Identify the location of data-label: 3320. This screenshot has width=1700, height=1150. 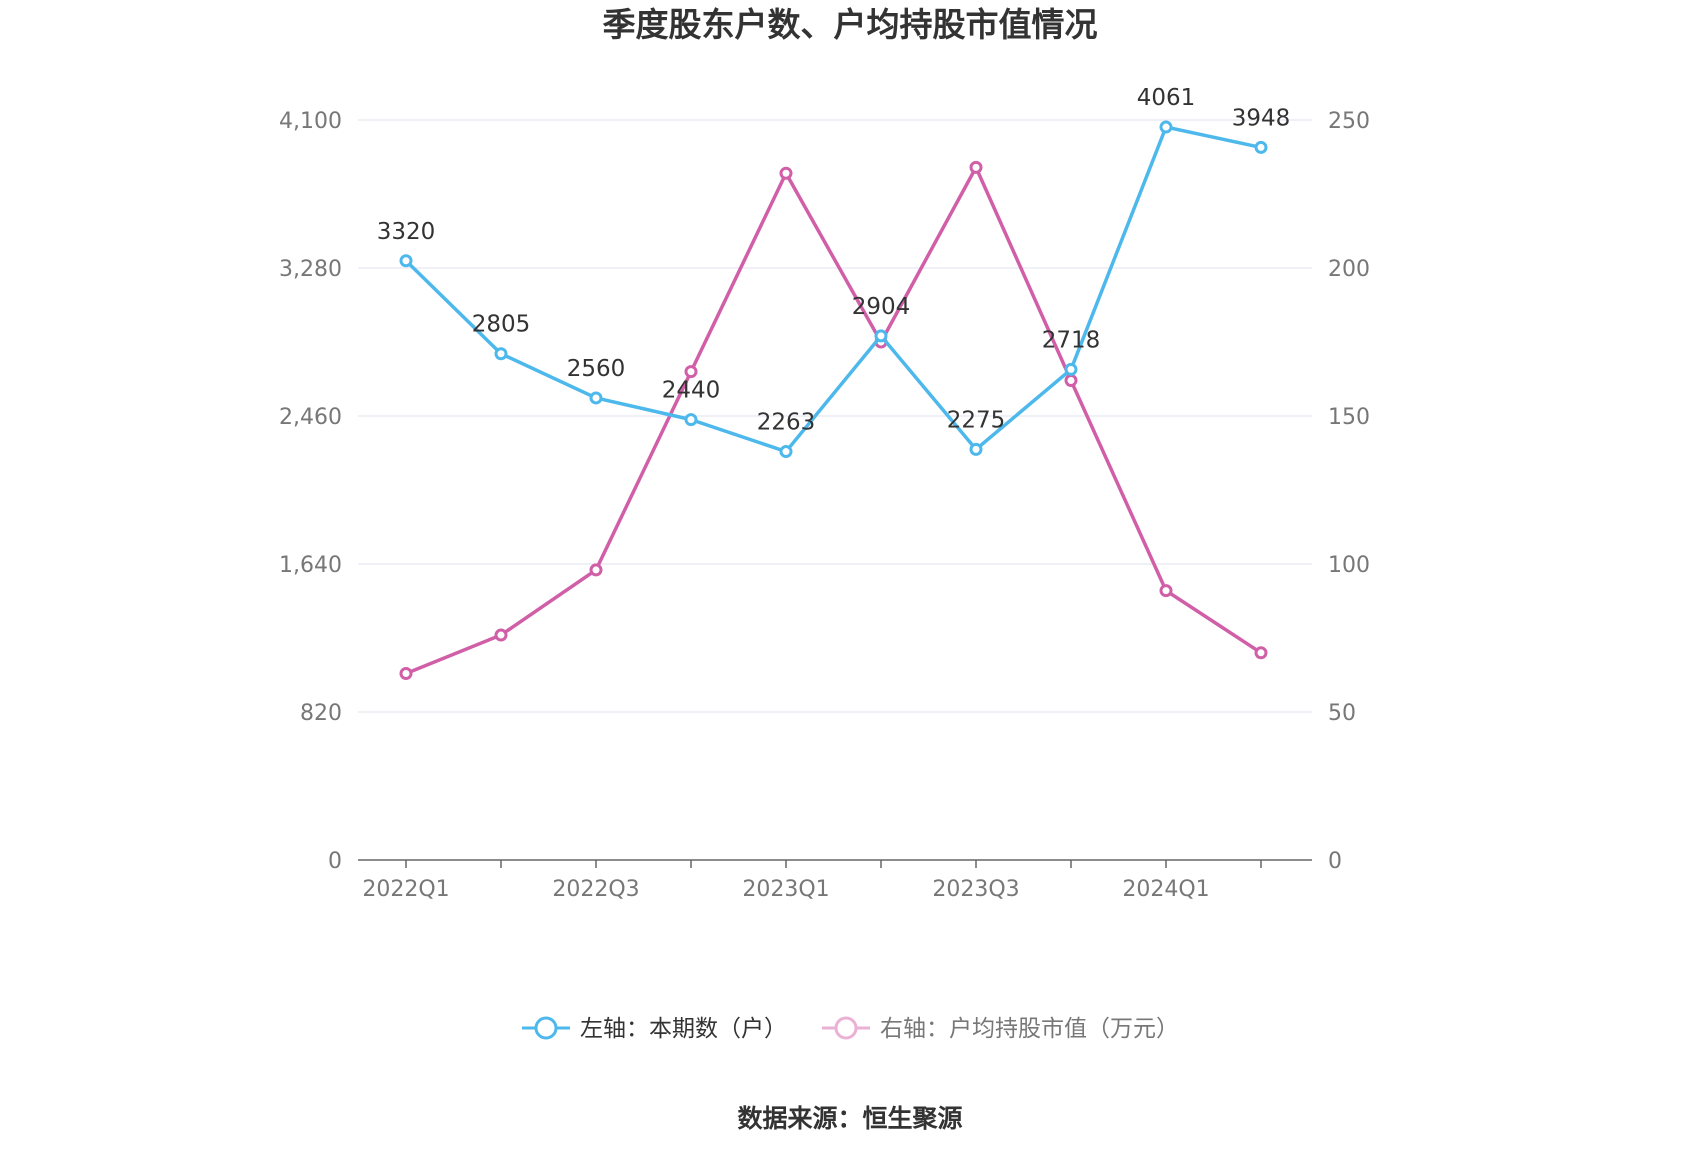
(406, 232).